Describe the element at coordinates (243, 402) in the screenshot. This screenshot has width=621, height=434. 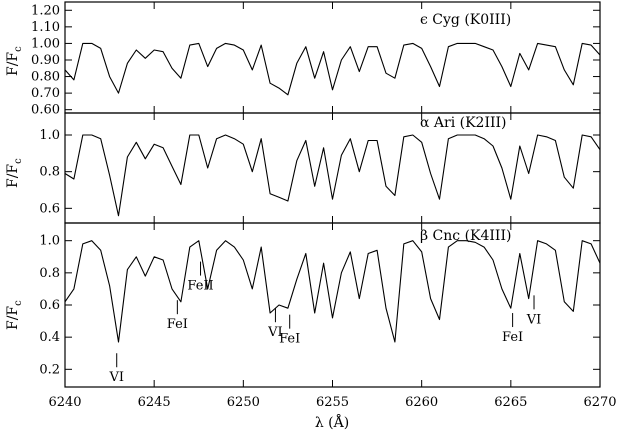
I see `x-tick-label: 6250` at that location.